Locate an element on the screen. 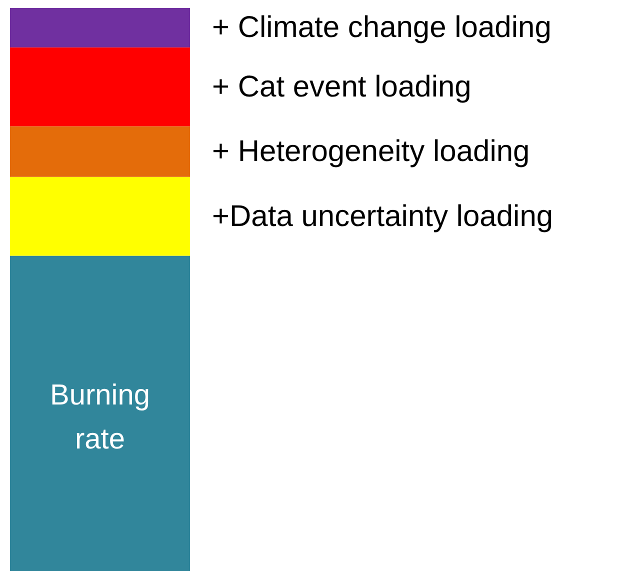 Image resolution: width=629 pixels, height=571 pixels. series-label: + Heterogeneity loading is located at coordinates (371, 151).